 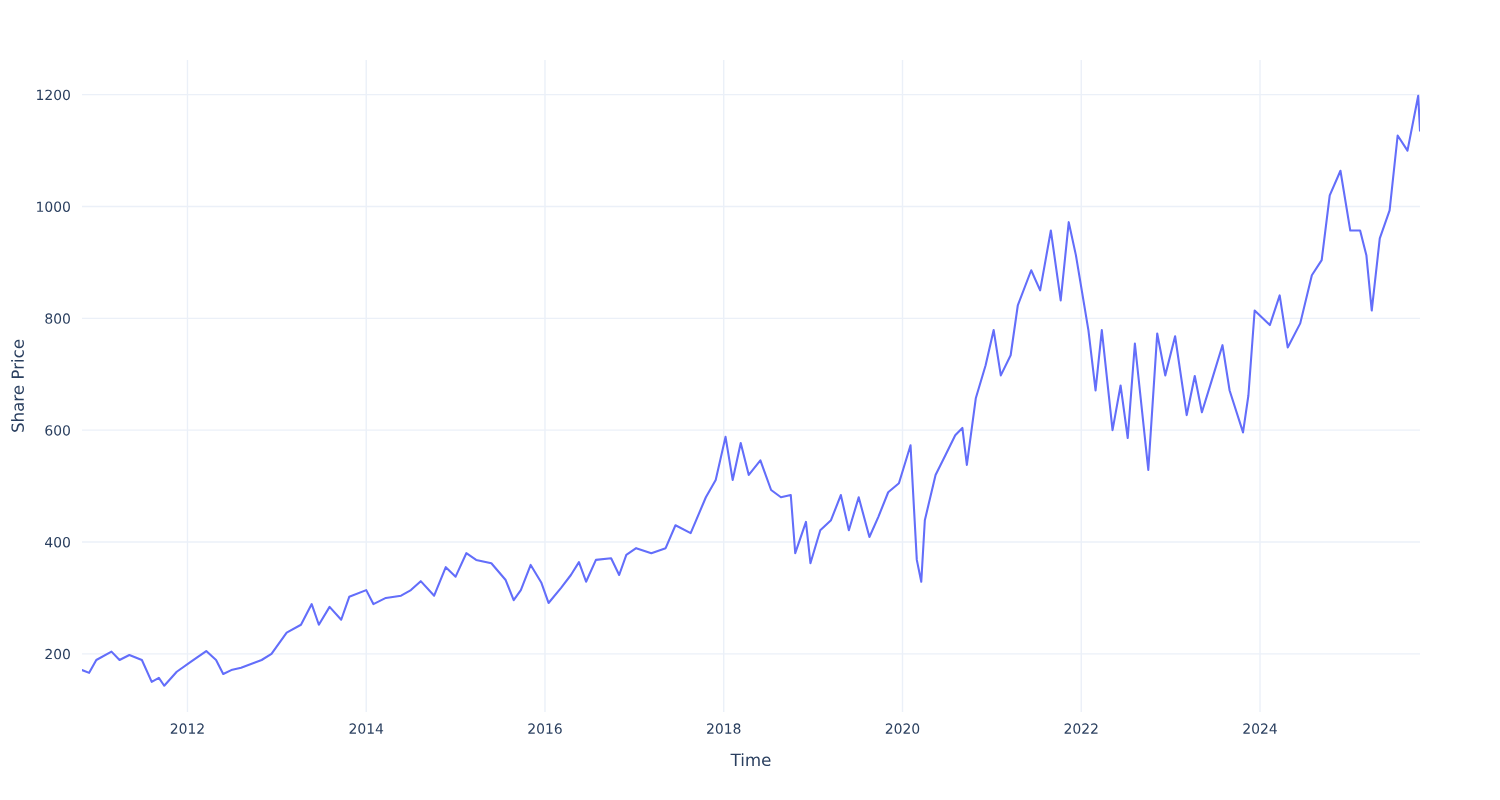 What do you see at coordinates (724, 728) in the screenshot?
I see `x-tick-label: 2018` at bounding box center [724, 728].